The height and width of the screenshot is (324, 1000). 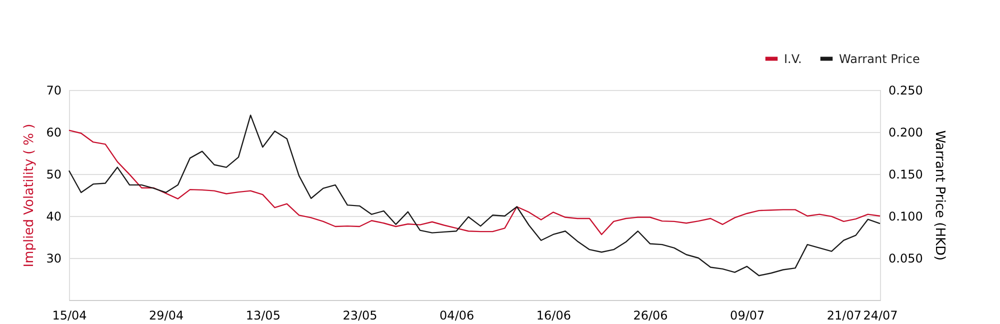 What do you see at coordinates (54, 91) in the screenshot?
I see `y-tick-label: 70` at bounding box center [54, 91].